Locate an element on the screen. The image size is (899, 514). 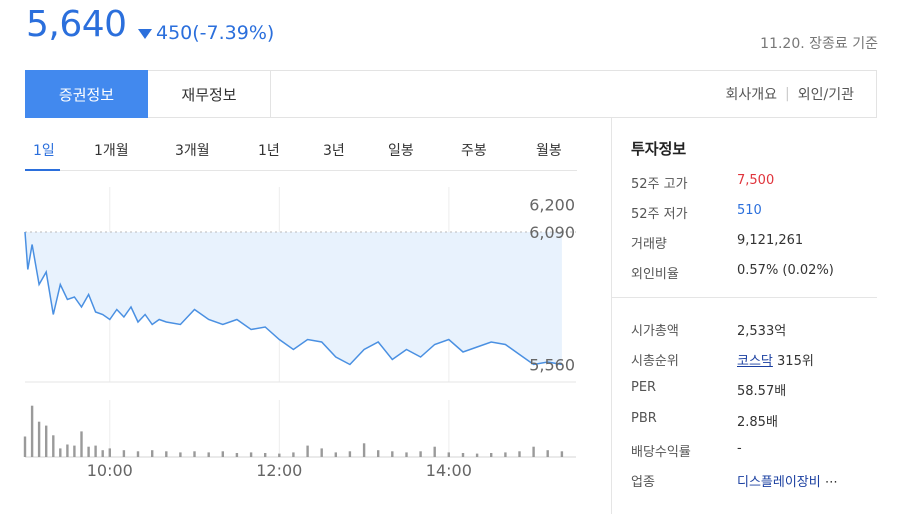
label-dividend: 배당수익률 is located at coordinates (661, 452).